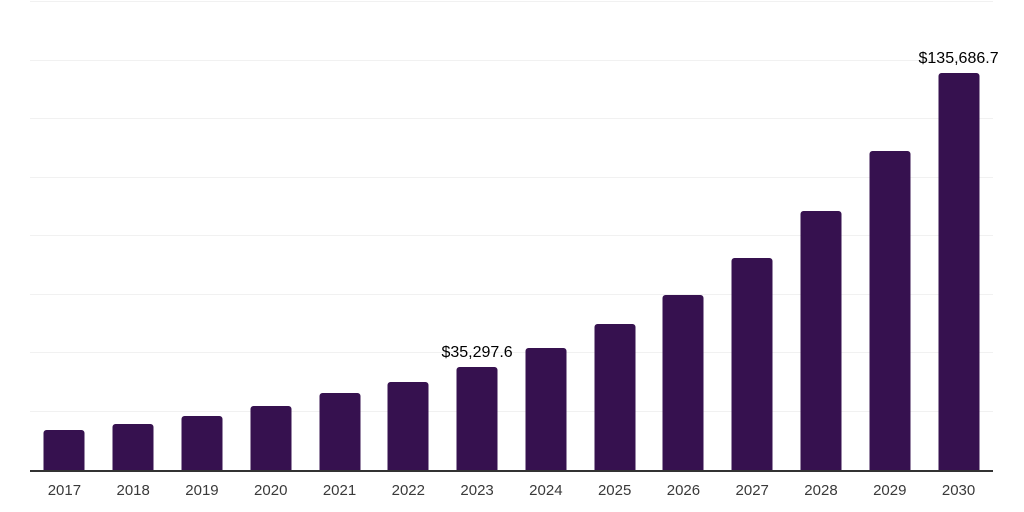 Image resolution: width=1024 pixels, height=512 pixels. What do you see at coordinates (683, 382) in the screenshot?
I see `bar-2026` at bounding box center [683, 382].